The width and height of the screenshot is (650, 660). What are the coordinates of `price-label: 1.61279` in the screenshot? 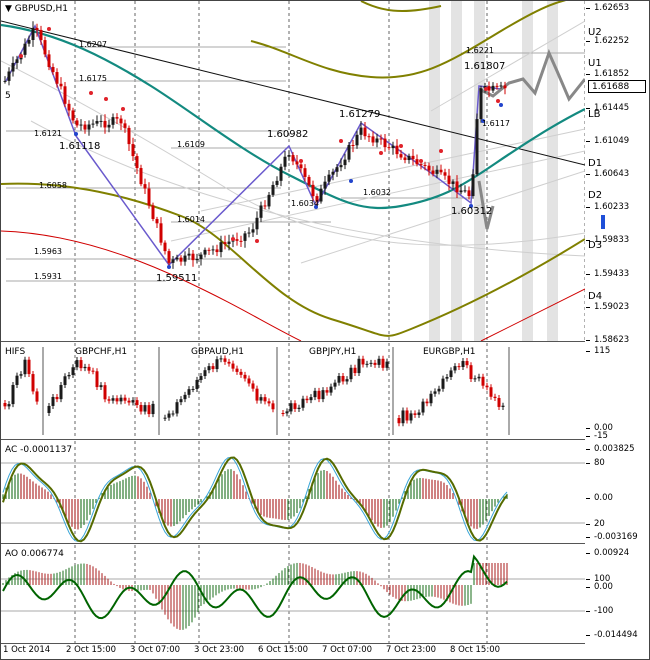 It's located at (360, 114).